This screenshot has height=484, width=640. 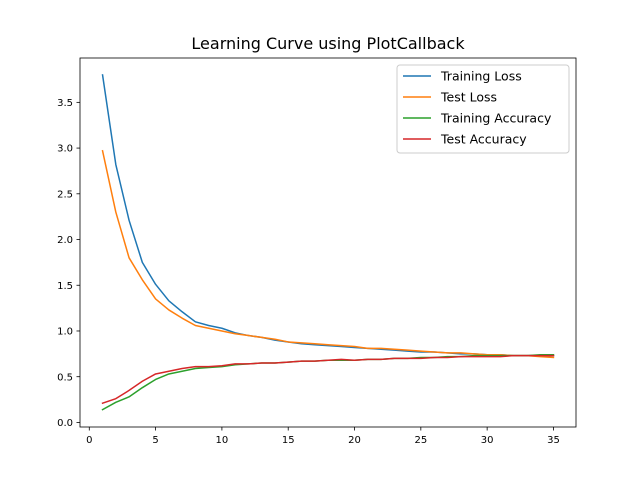 I want to click on series-line-test-accuracy, so click(x=328, y=379).